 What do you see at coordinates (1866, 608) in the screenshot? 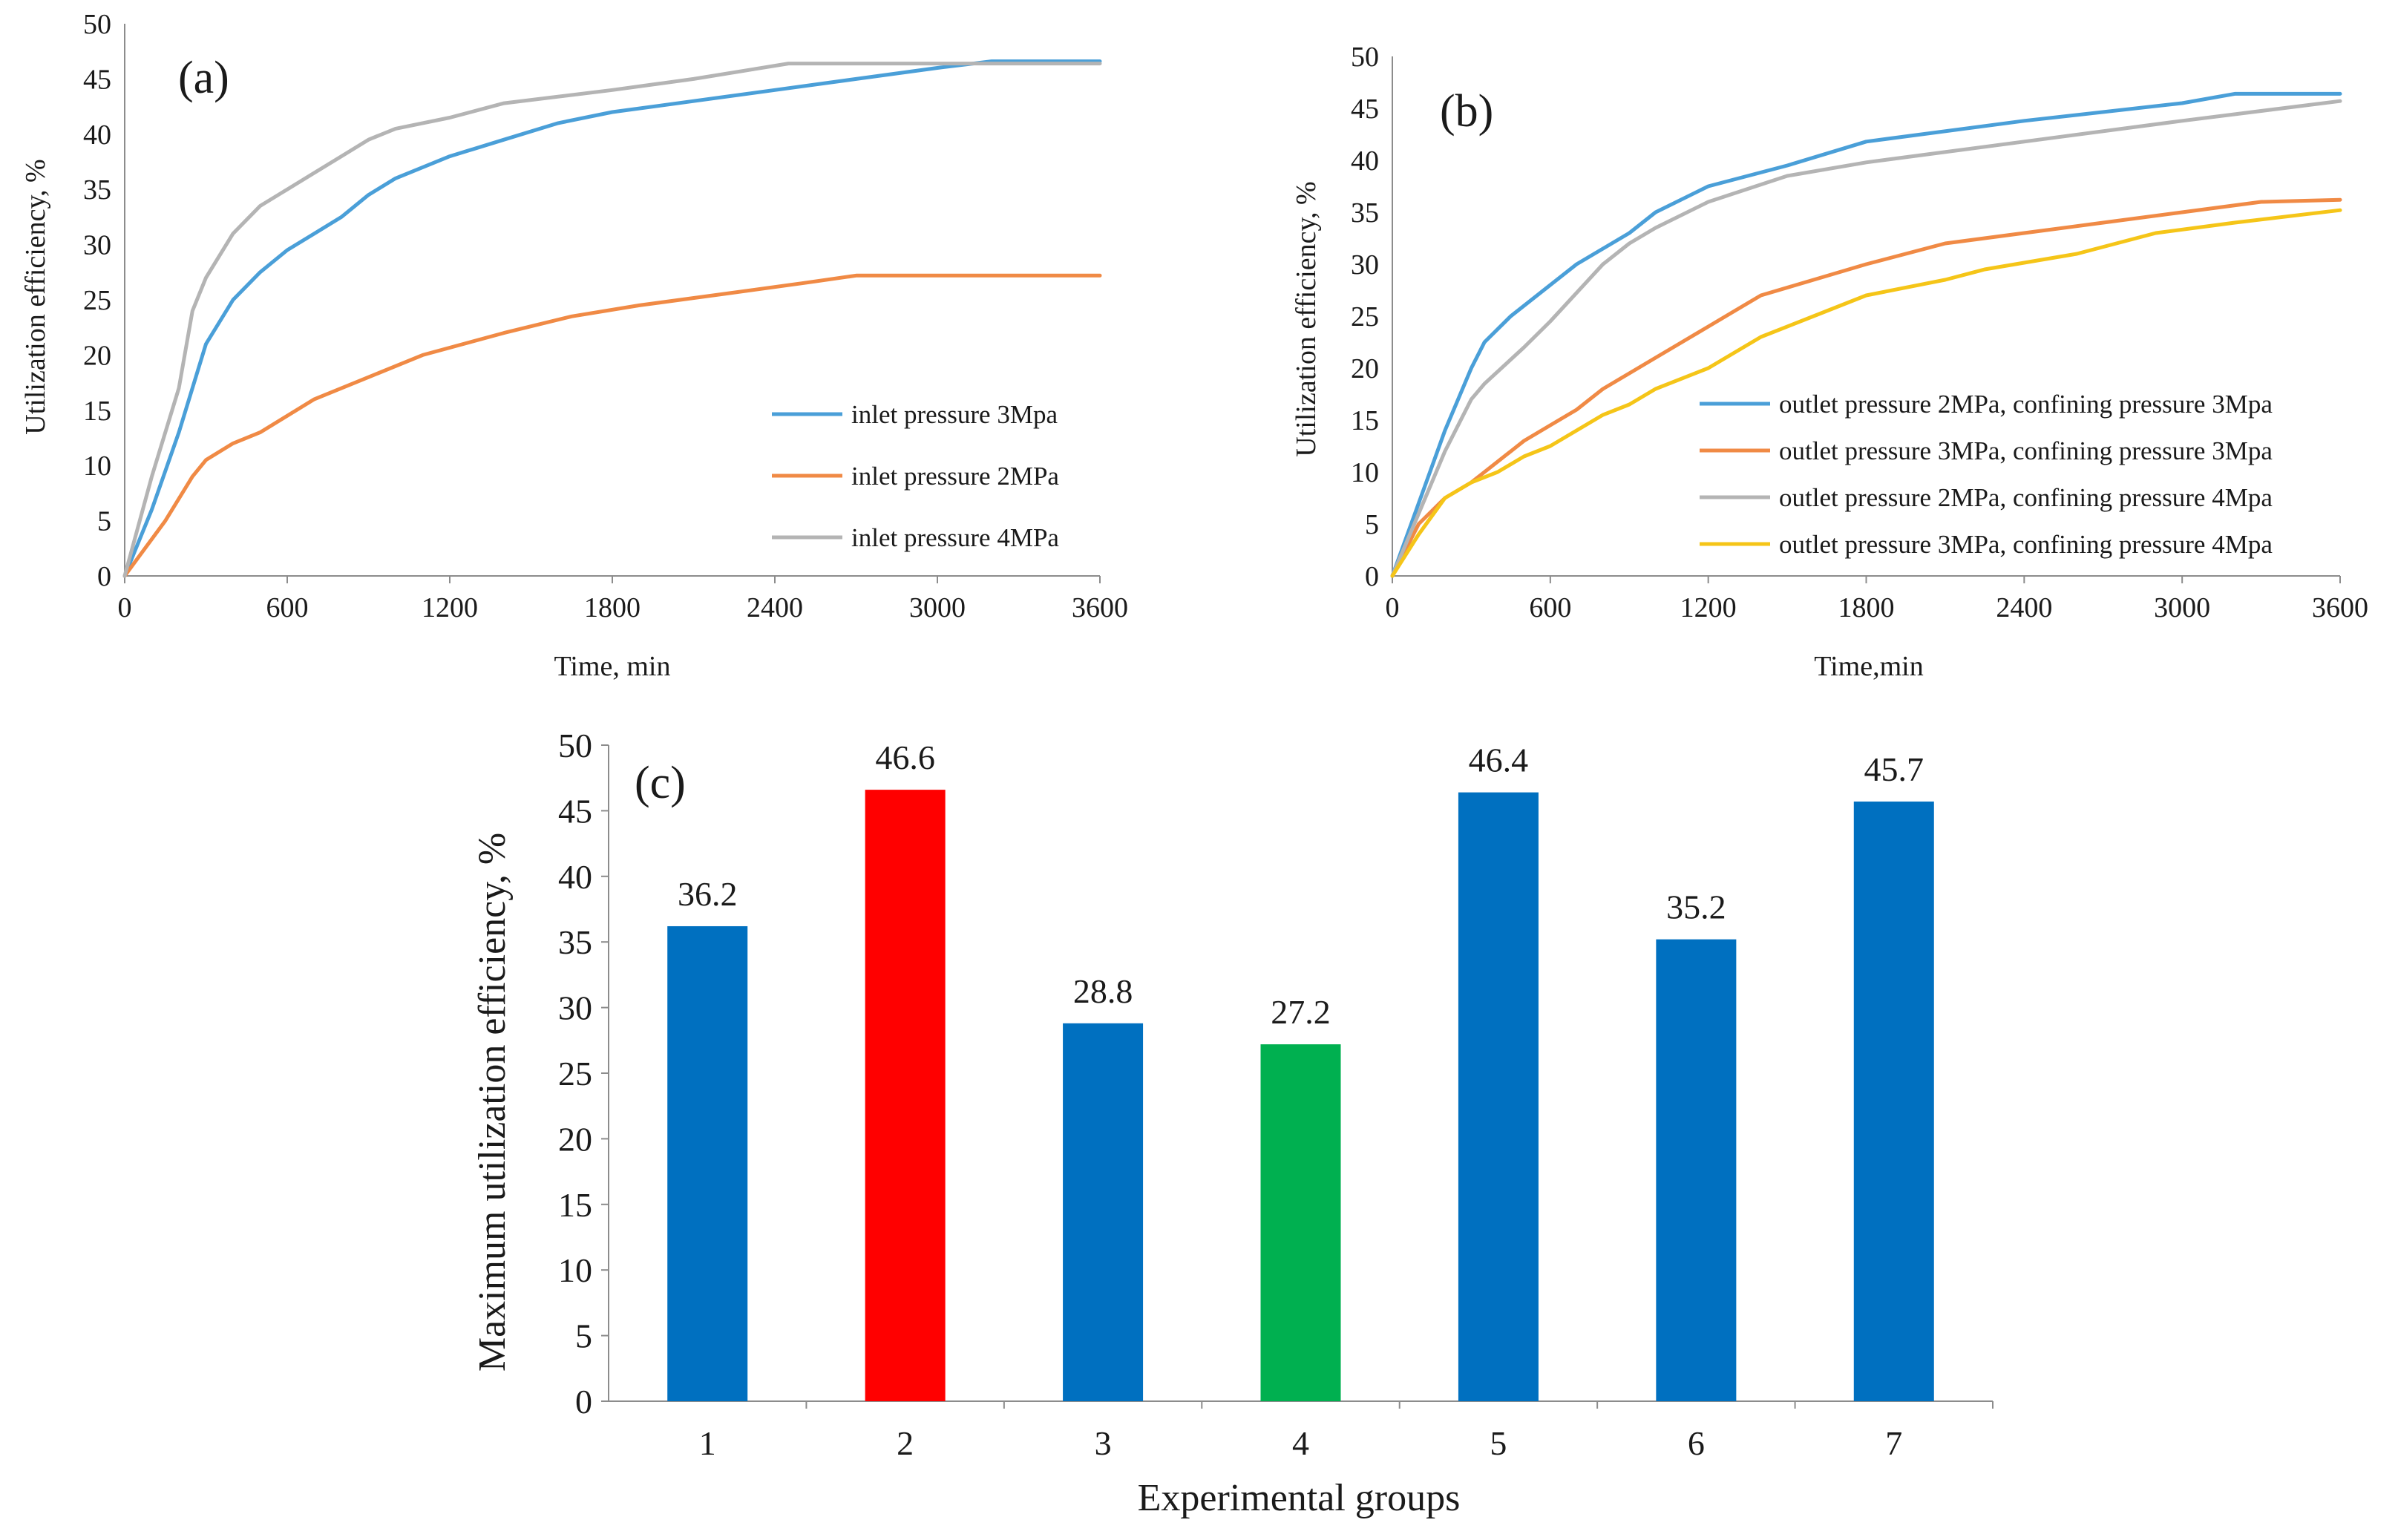
I see `panel-b-x-tick-label: 1800` at bounding box center [1866, 608].